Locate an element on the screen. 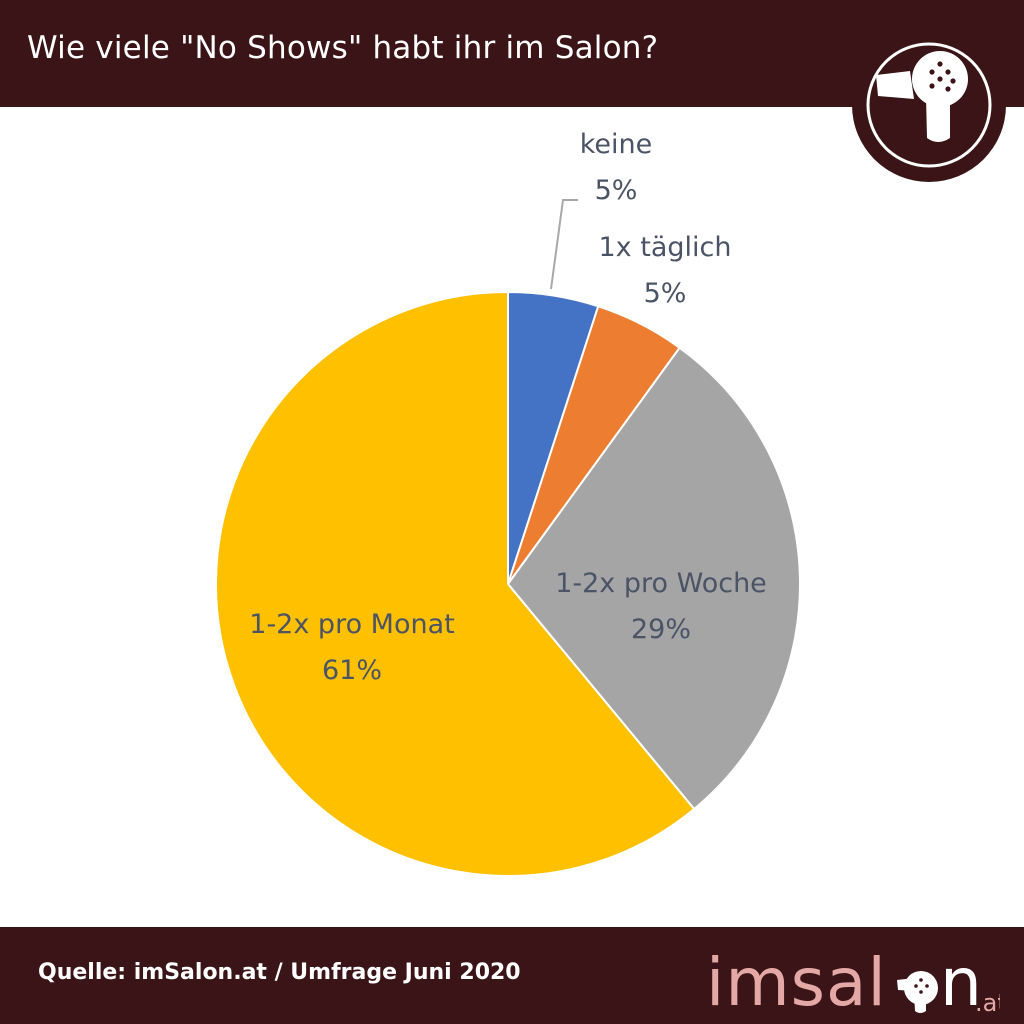  slice-label-1x-taeglich: 1x täglich is located at coordinates (665, 247).